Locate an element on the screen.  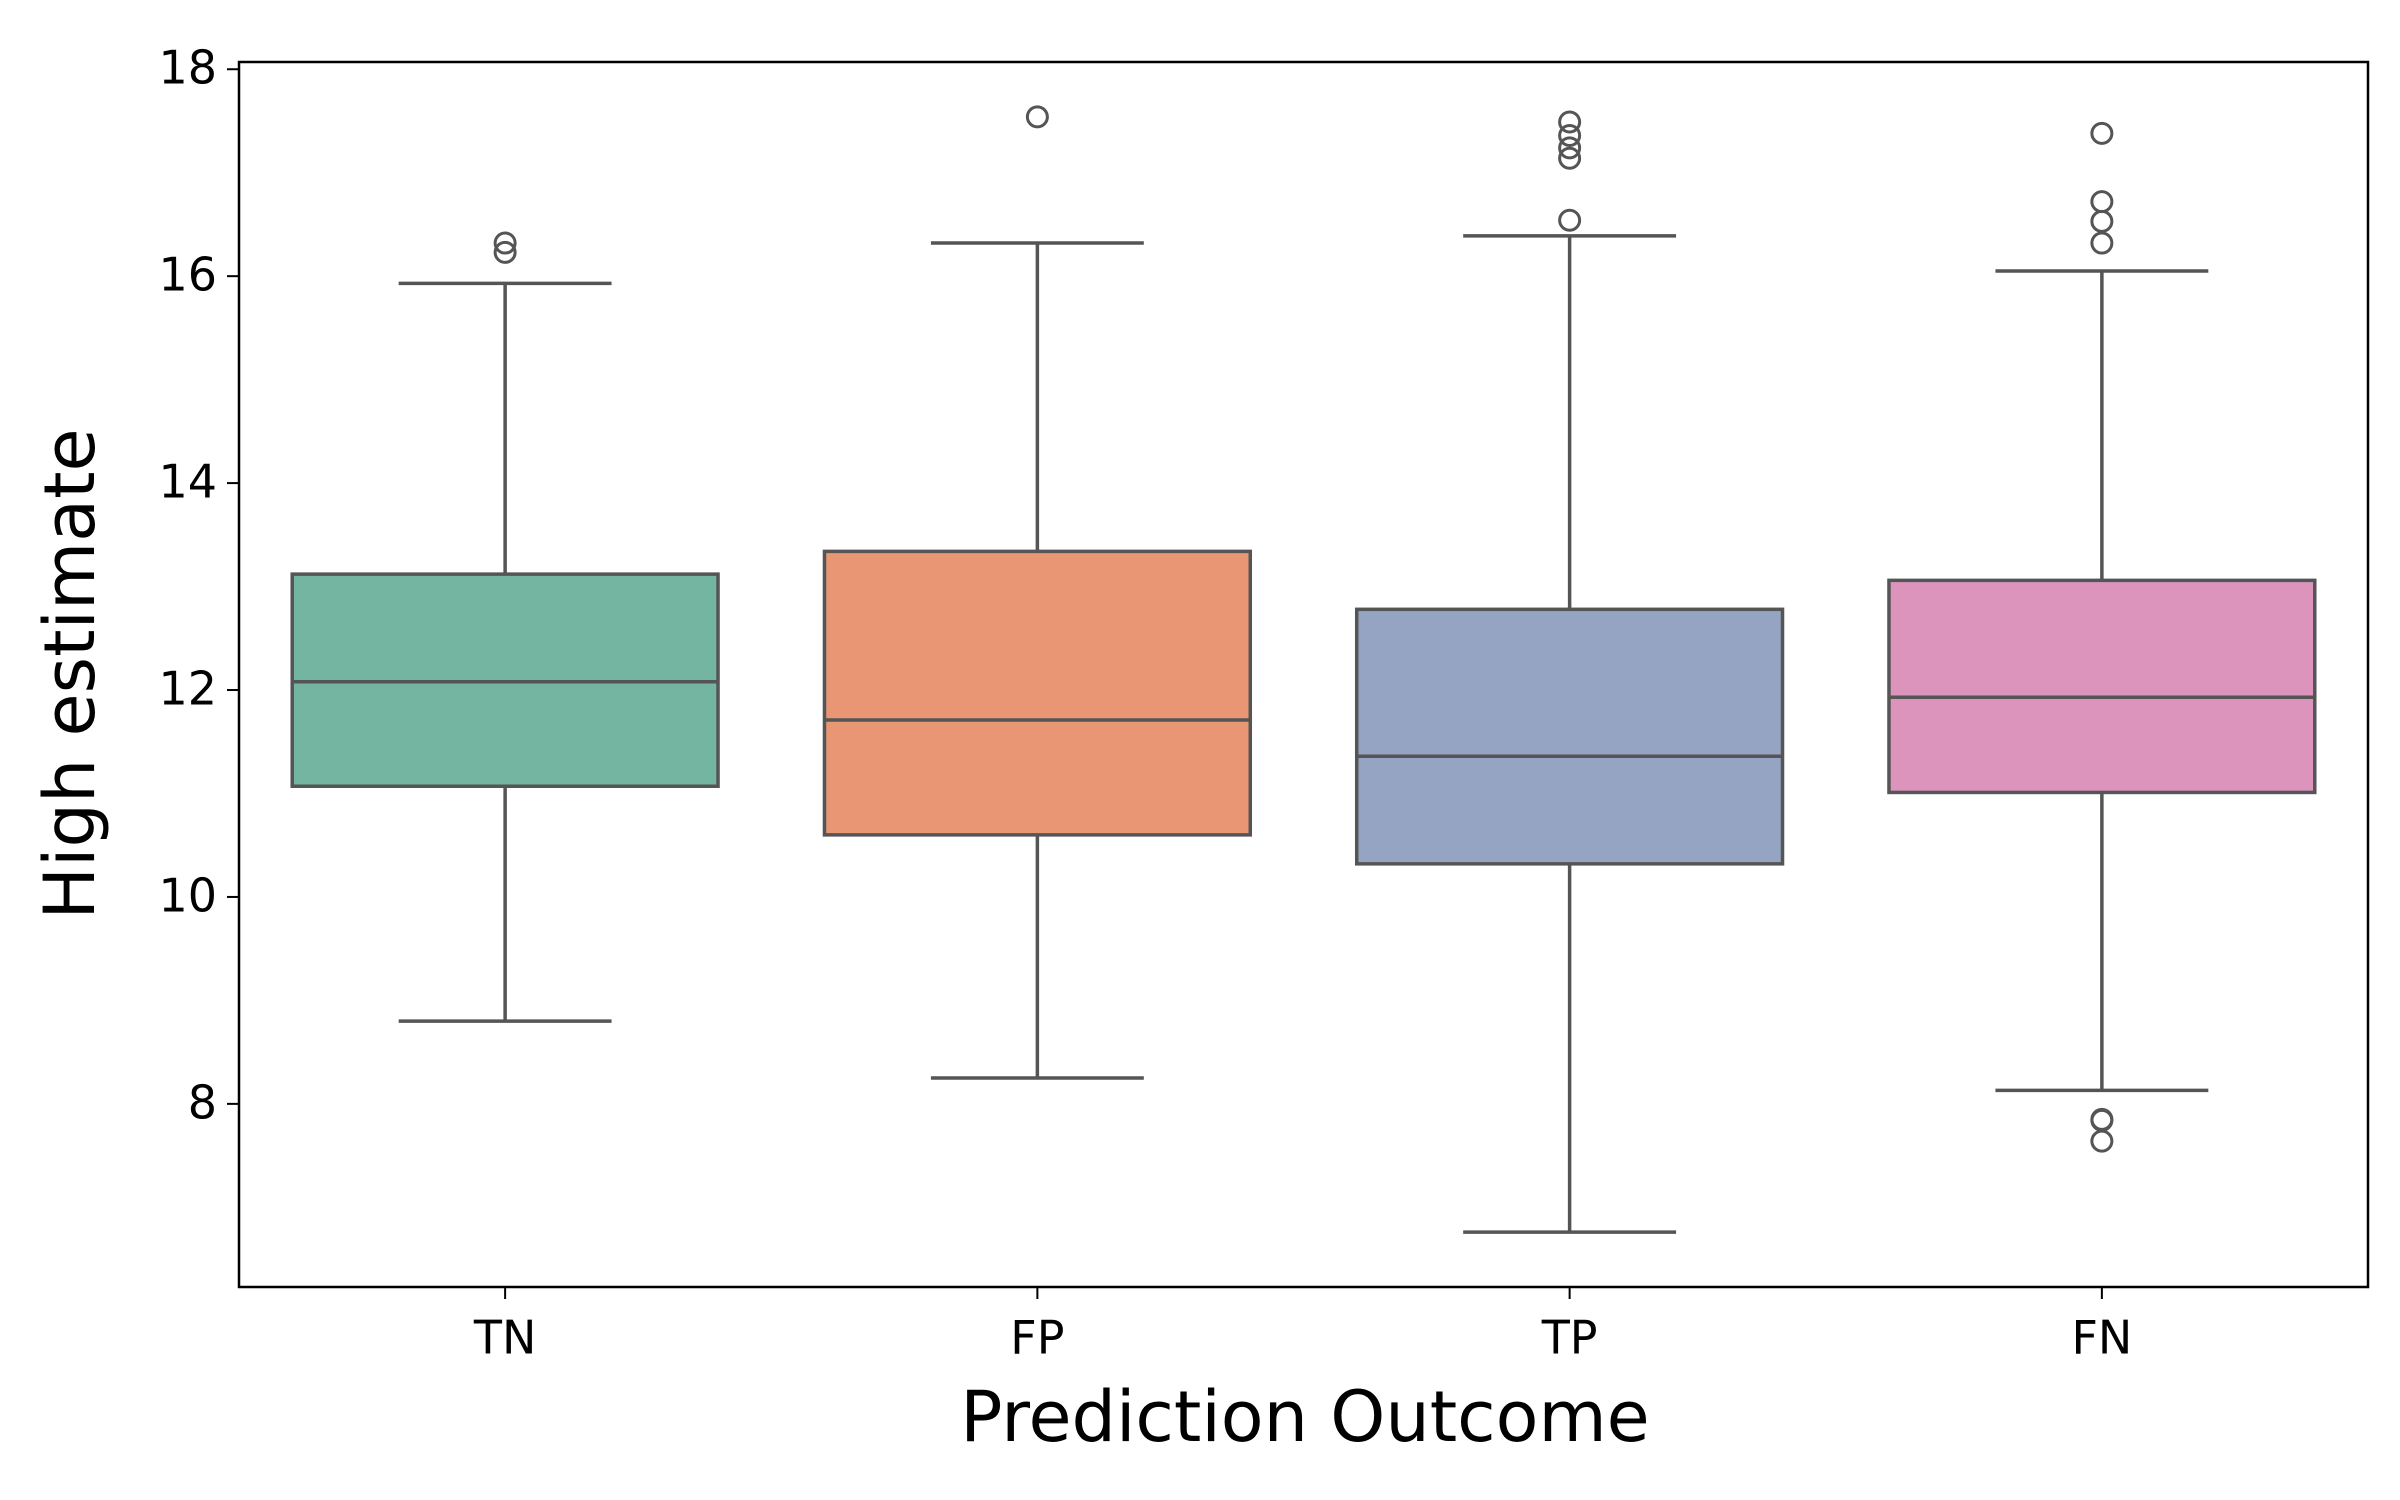
x-tick-label: TN is located at coordinates (505, 1338).